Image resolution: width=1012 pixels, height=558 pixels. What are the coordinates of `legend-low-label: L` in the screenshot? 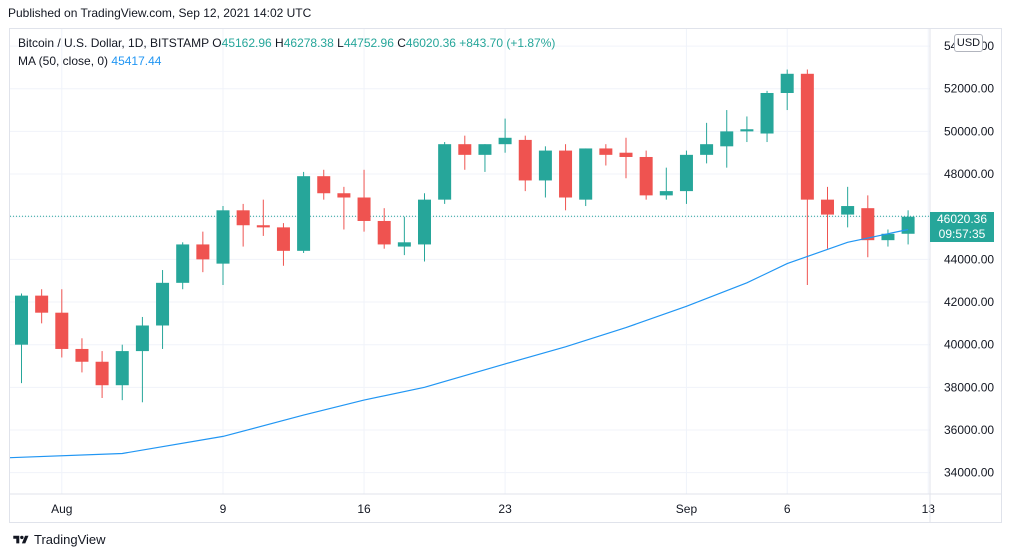 It's located at (340, 43).